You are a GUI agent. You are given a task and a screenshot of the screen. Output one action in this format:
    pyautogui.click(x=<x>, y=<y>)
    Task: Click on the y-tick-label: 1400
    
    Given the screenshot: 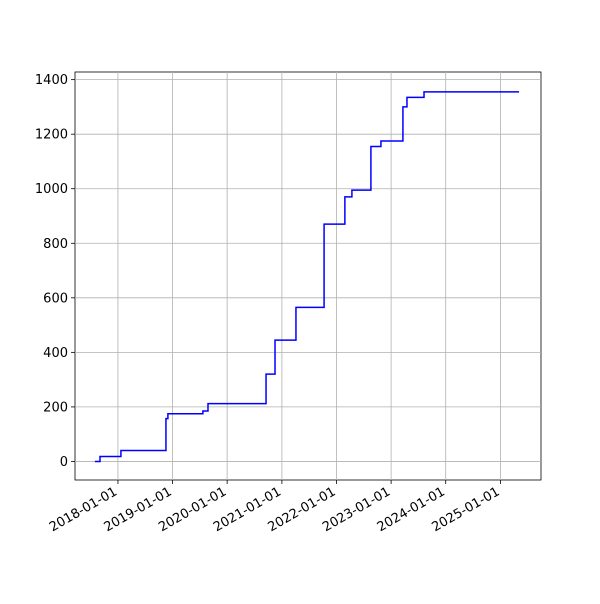 What is the action you would take?
    pyautogui.click(x=51, y=80)
    